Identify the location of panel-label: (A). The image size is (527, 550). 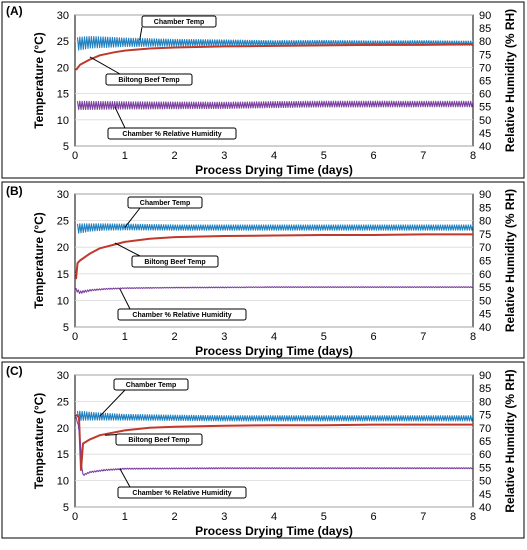
(14, 11).